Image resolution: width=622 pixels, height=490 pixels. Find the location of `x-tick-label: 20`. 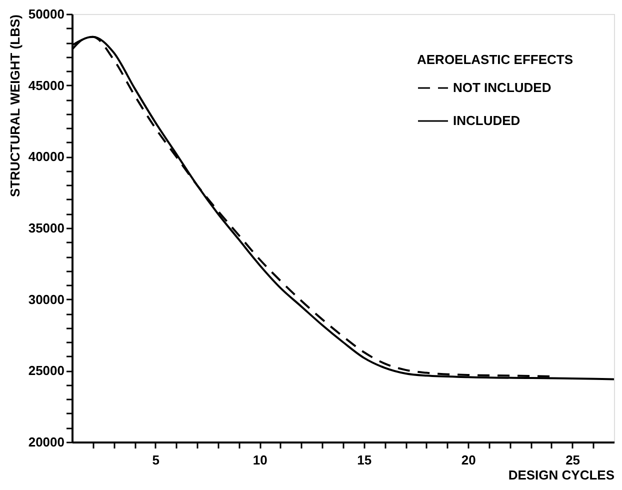

x-tick-label: 20 is located at coordinates (468, 460).